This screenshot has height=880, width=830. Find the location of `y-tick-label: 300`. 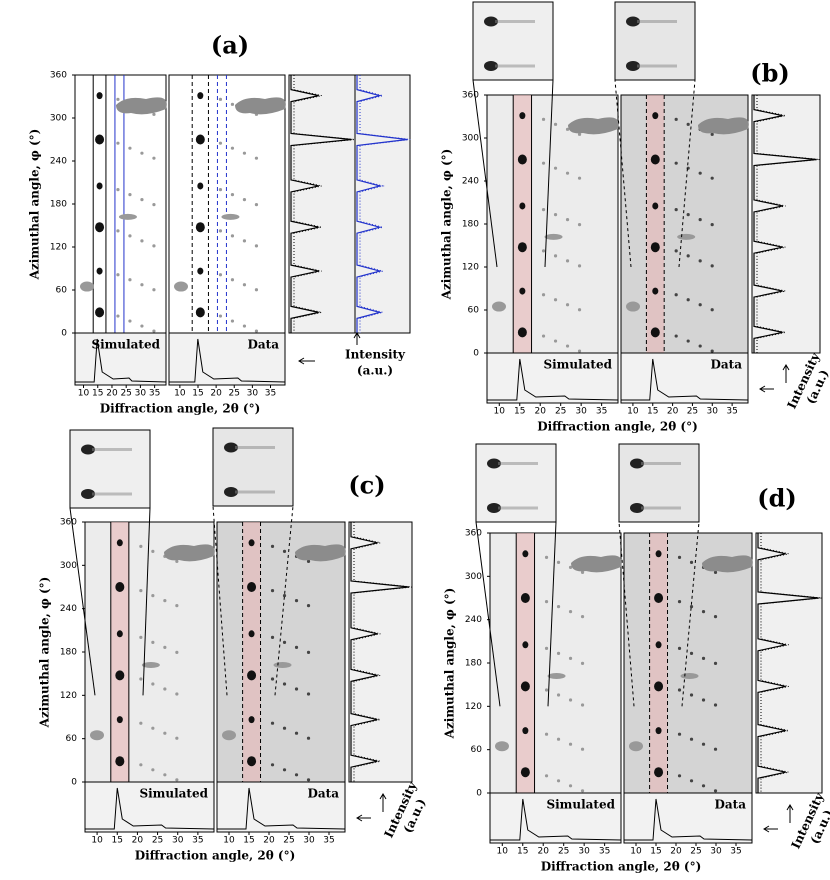

y-tick-label: 300 is located at coordinates (470, 139).